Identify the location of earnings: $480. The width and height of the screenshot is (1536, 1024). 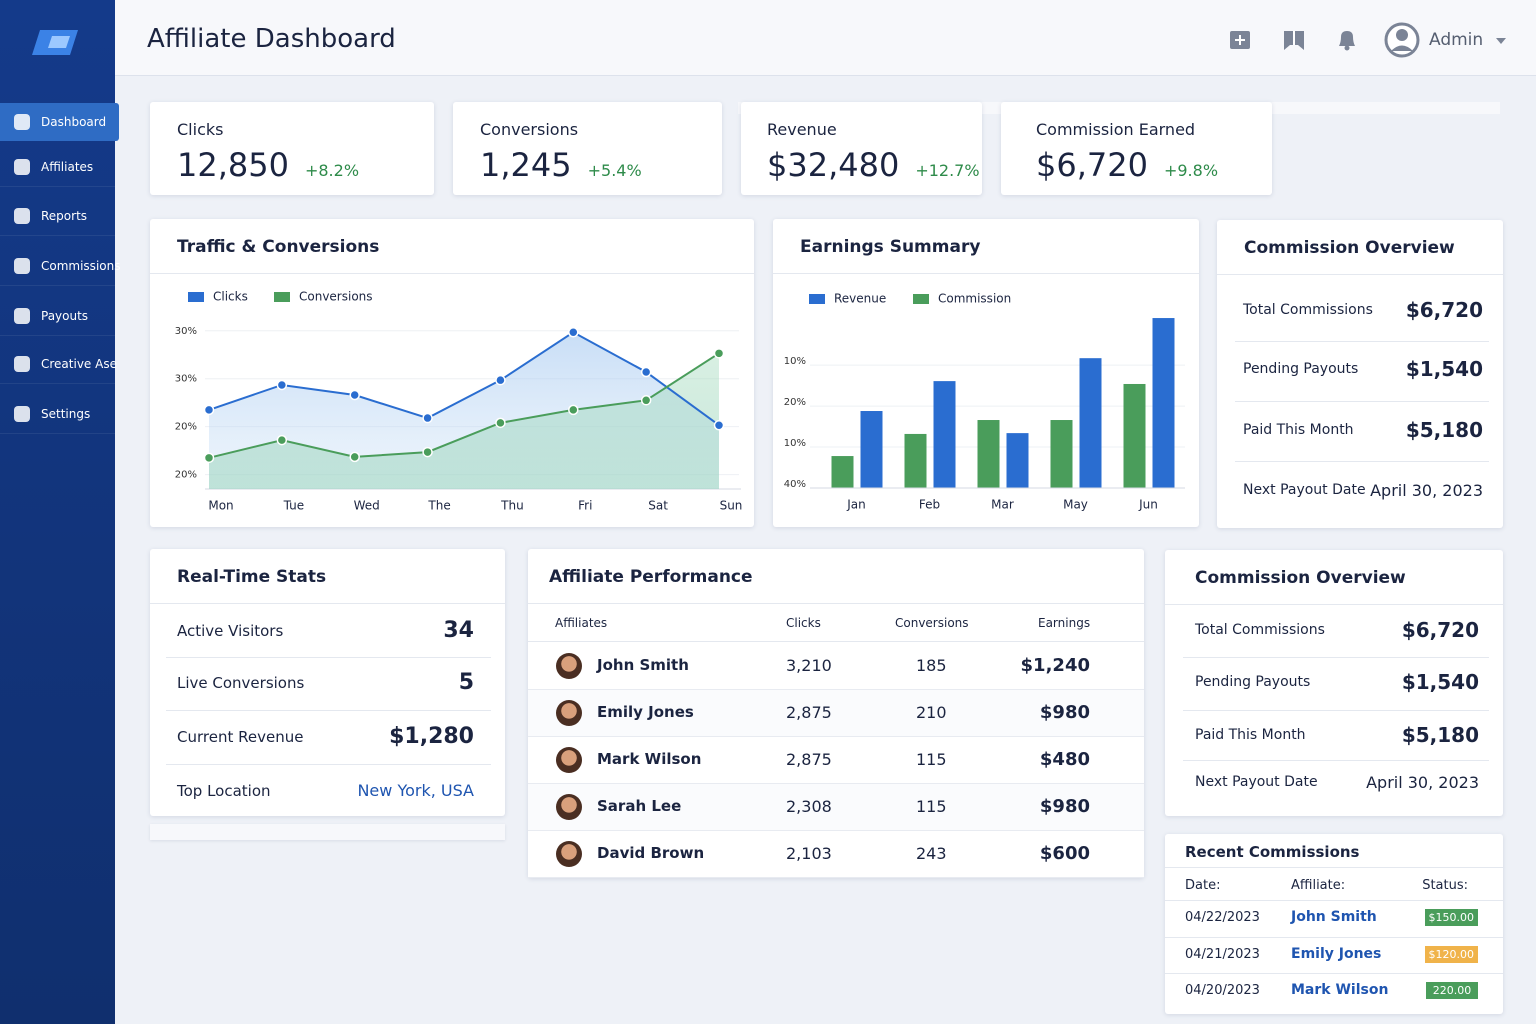
(1064, 759).